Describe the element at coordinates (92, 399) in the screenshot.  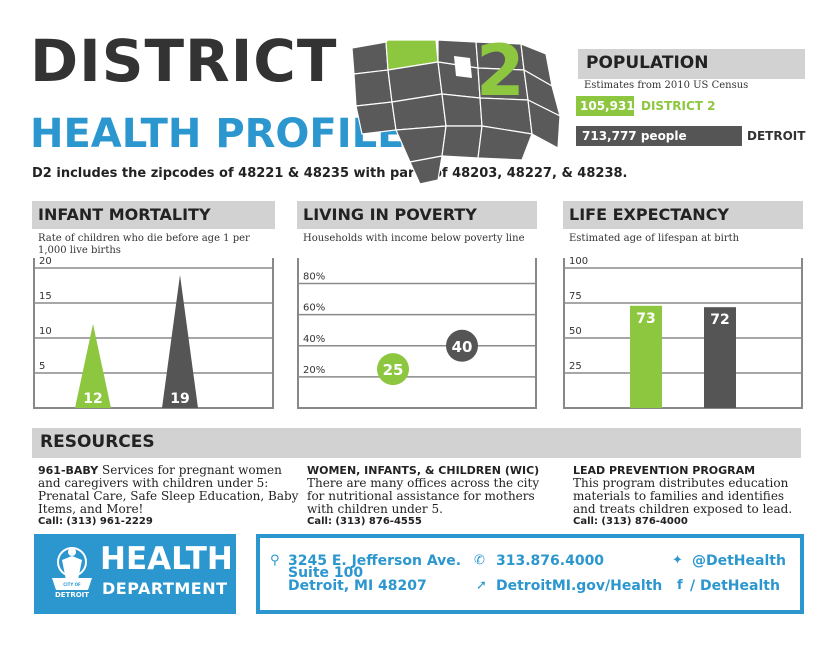
I see `data-label: 12` at that location.